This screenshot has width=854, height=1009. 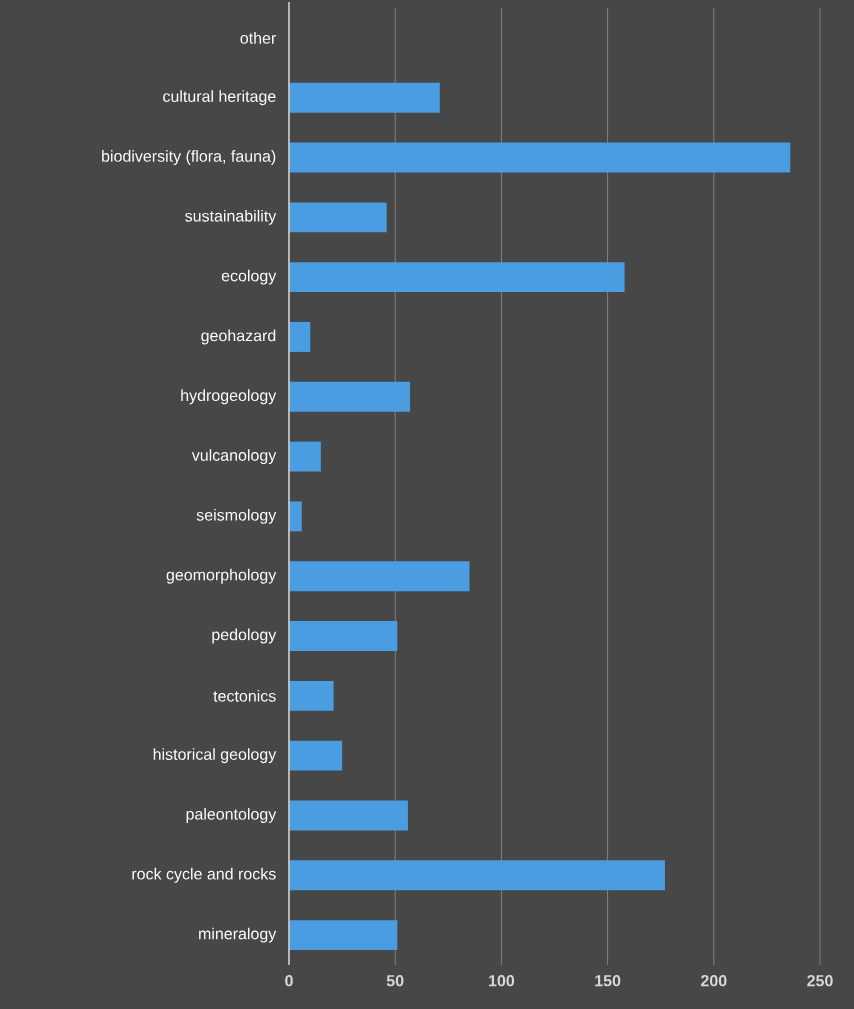 What do you see at coordinates (215, 756) in the screenshot?
I see `y-tick-label: historical geology` at bounding box center [215, 756].